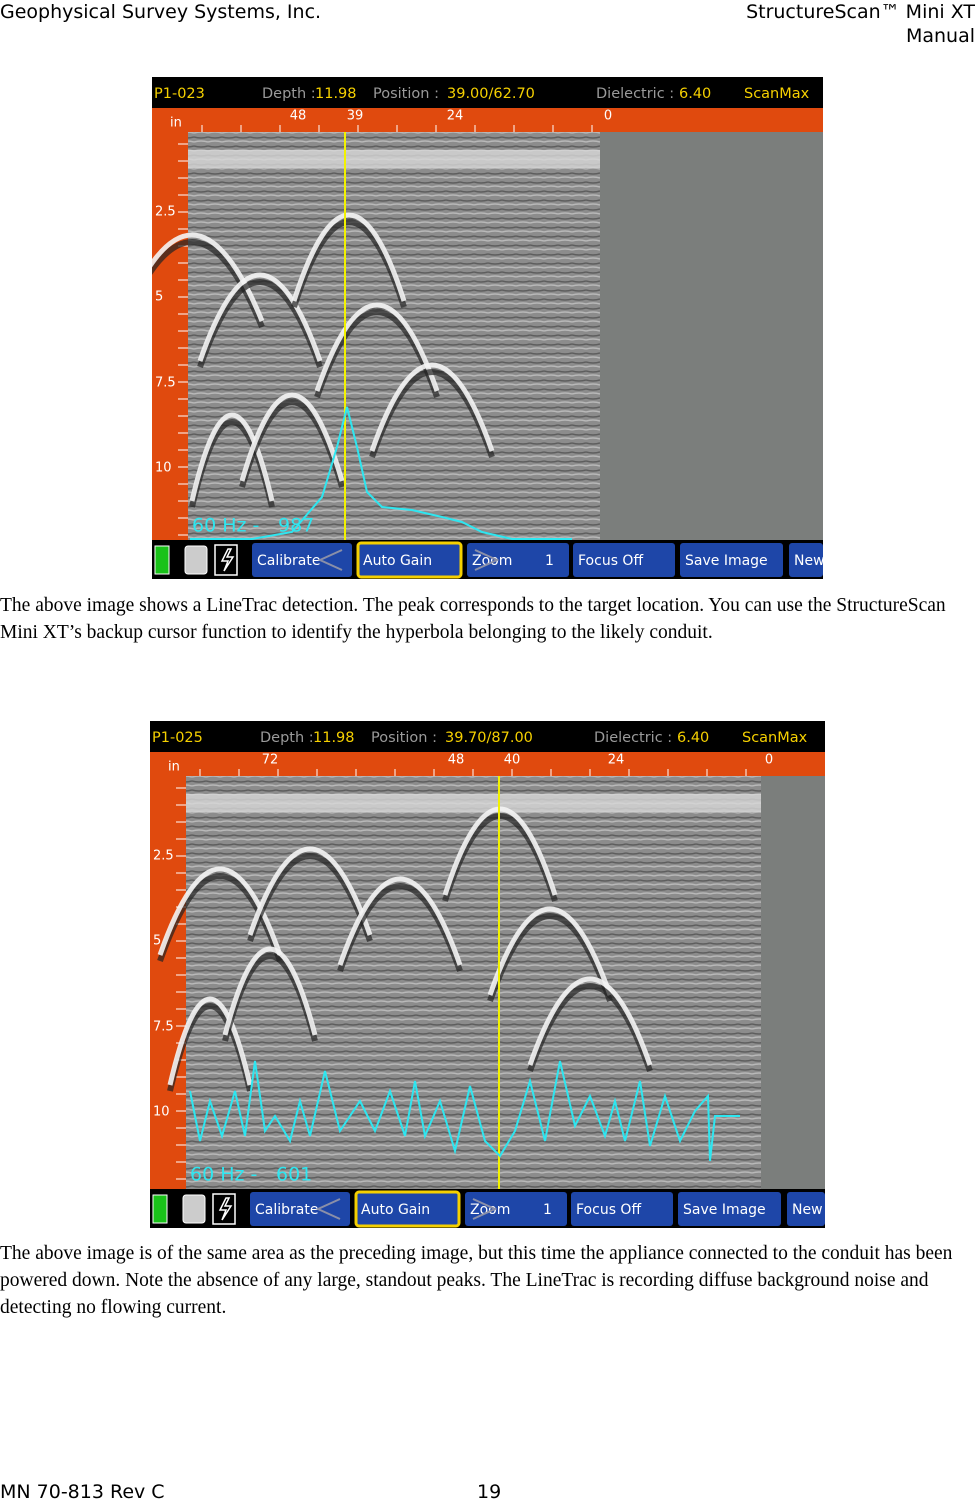 Image resolution: width=975 pixels, height=1504 pixels. Describe the element at coordinates (635, 94) in the screenshot. I see `status-dielectric-label: Dielectric :` at that location.